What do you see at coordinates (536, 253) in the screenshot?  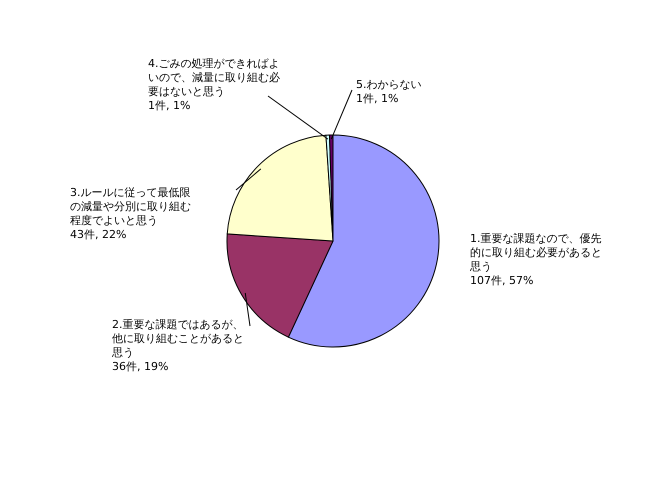 I see `slice-label: 1.重要な課題なので、優先的に取り組む必要があると思う` at bounding box center [536, 253].